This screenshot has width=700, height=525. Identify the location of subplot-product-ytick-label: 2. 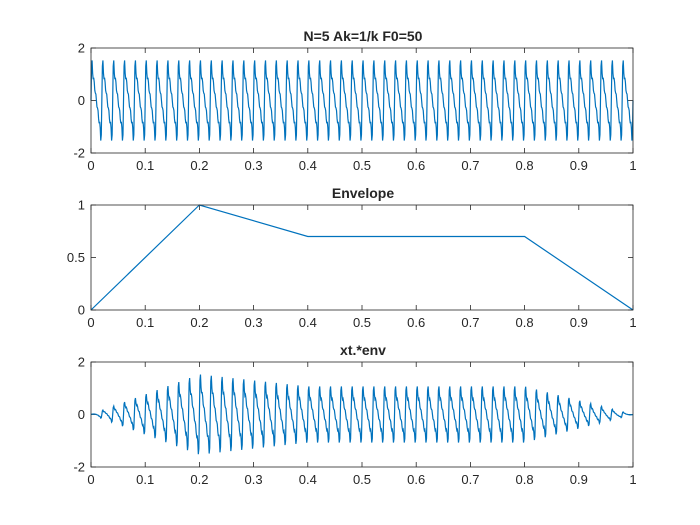
(81, 362).